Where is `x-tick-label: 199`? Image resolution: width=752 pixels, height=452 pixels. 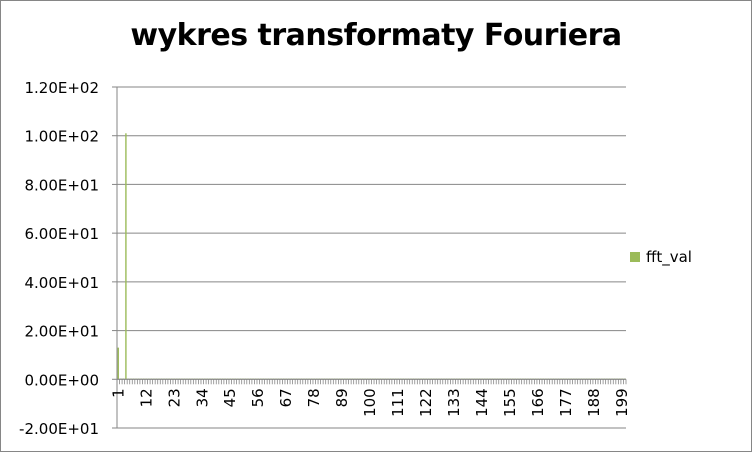
x-tick-label: 199 is located at coordinates (622, 402).